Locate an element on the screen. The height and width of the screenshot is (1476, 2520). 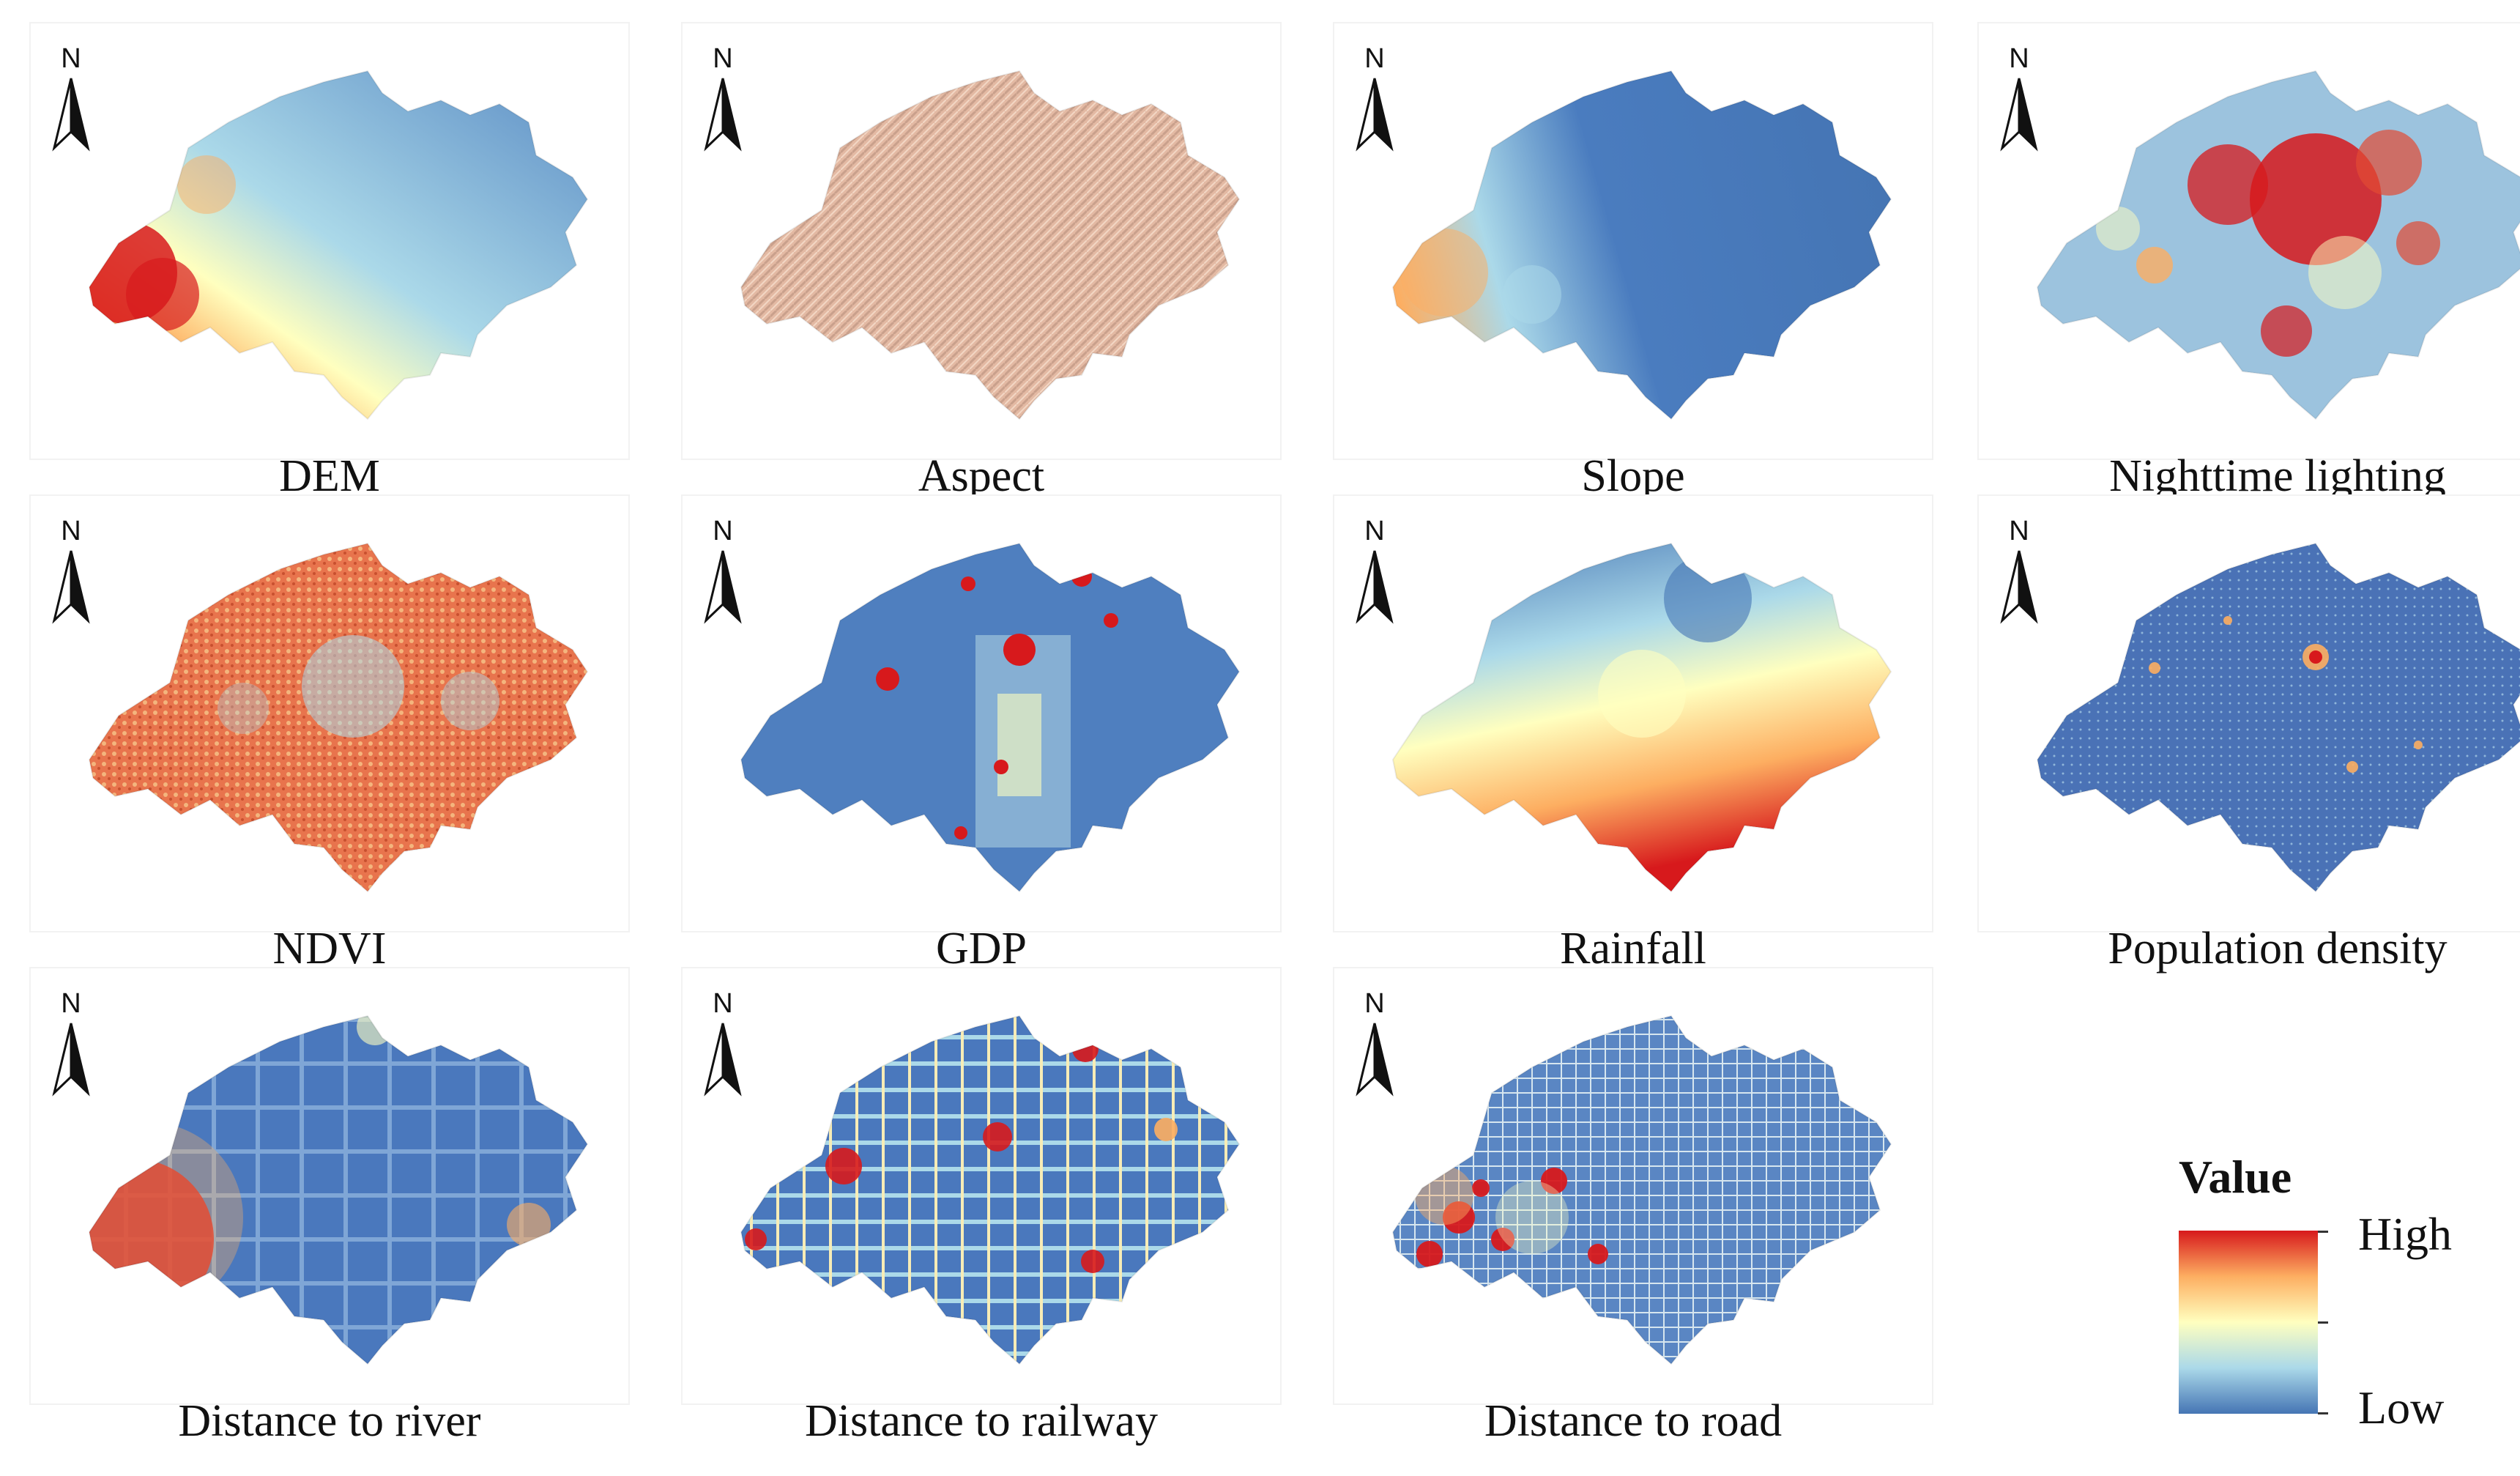
map-river is located at coordinates (338, 1190).